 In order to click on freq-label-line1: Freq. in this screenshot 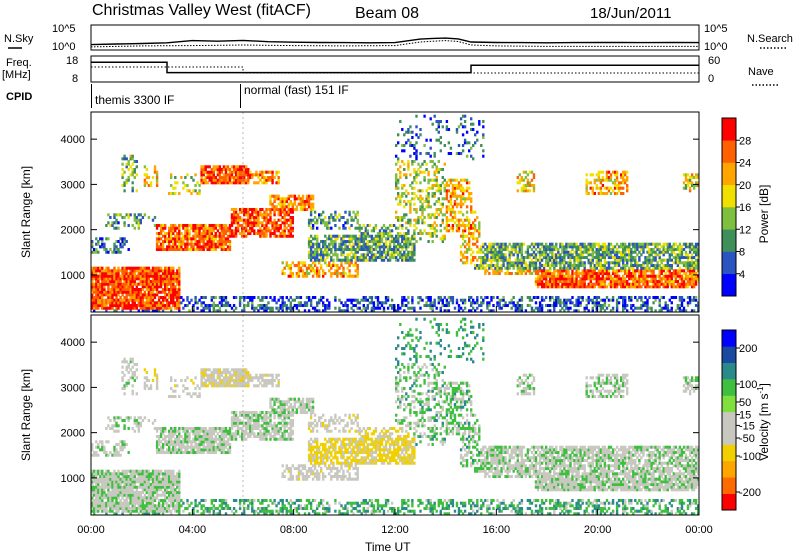, I will do `click(19, 63)`.